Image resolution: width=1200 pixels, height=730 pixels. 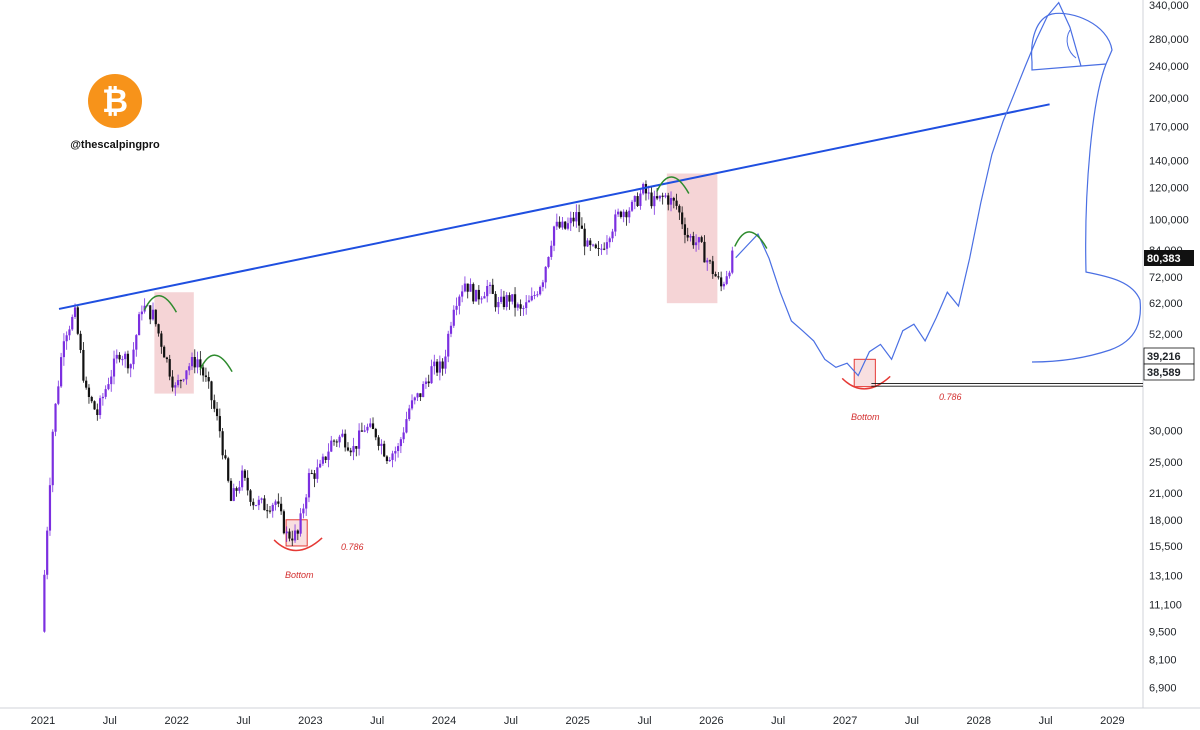 I want to click on bitcoin-logo-glyph: ₿, so click(x=115, y=101).